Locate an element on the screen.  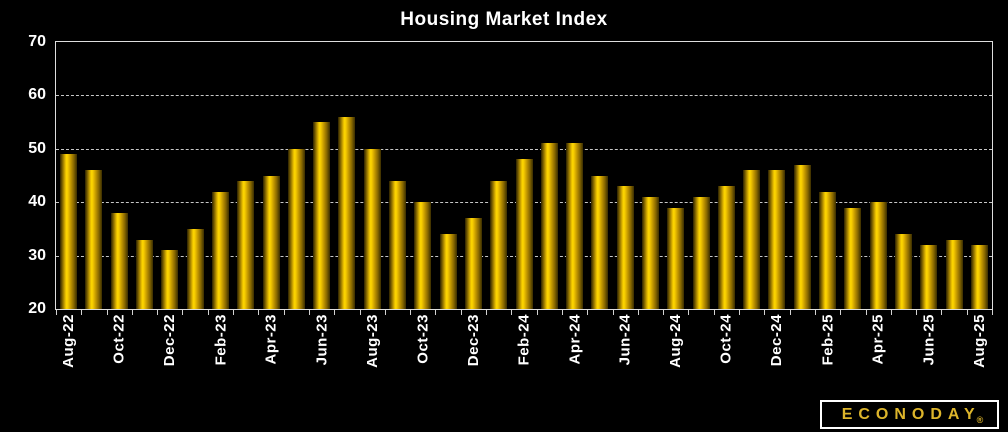
econoday-logo: ECONODAY ® is located at coordinates (909, 414).